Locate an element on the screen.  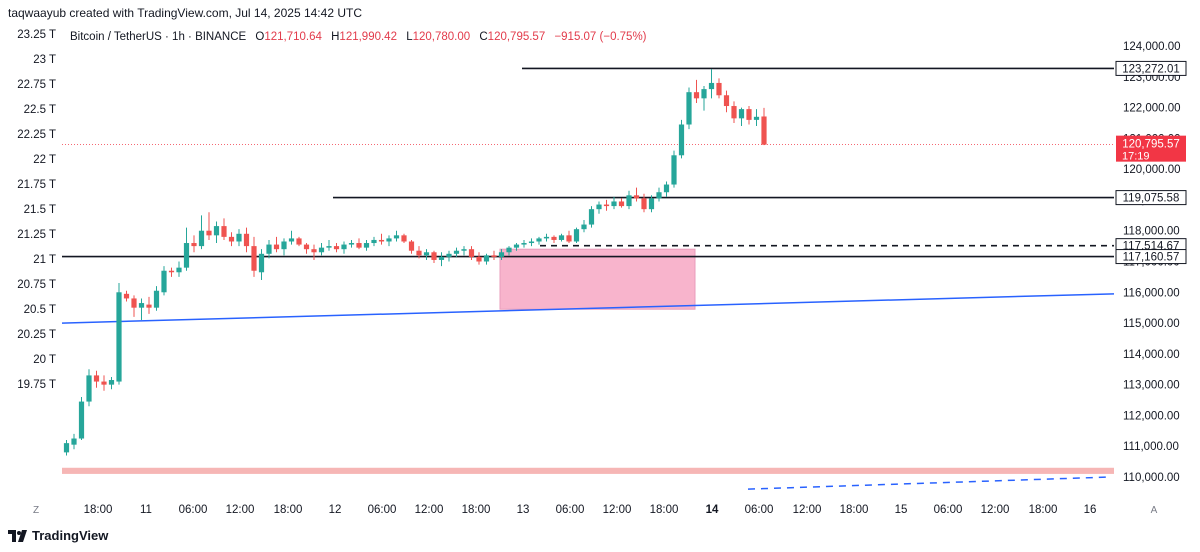
symbol-name: Bitcoin / TetherUS · 1h · BINANCE is located at coordinates (158, 37).